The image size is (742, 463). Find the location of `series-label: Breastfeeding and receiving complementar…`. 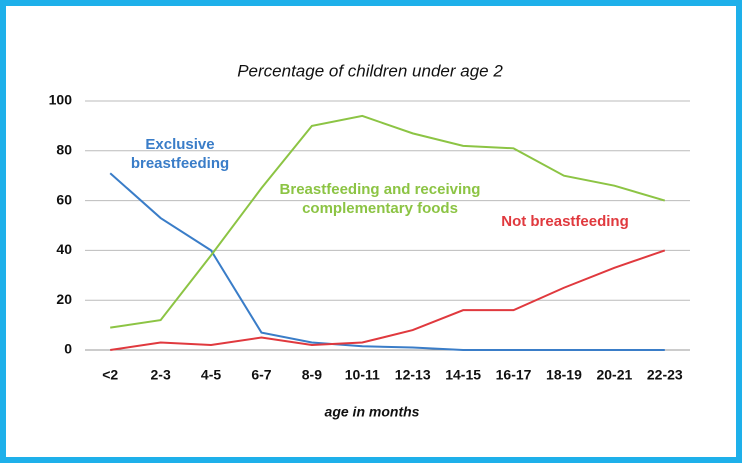

series-label: Breastfeeding and receiving complementar… is located at coordinates (380, 199).